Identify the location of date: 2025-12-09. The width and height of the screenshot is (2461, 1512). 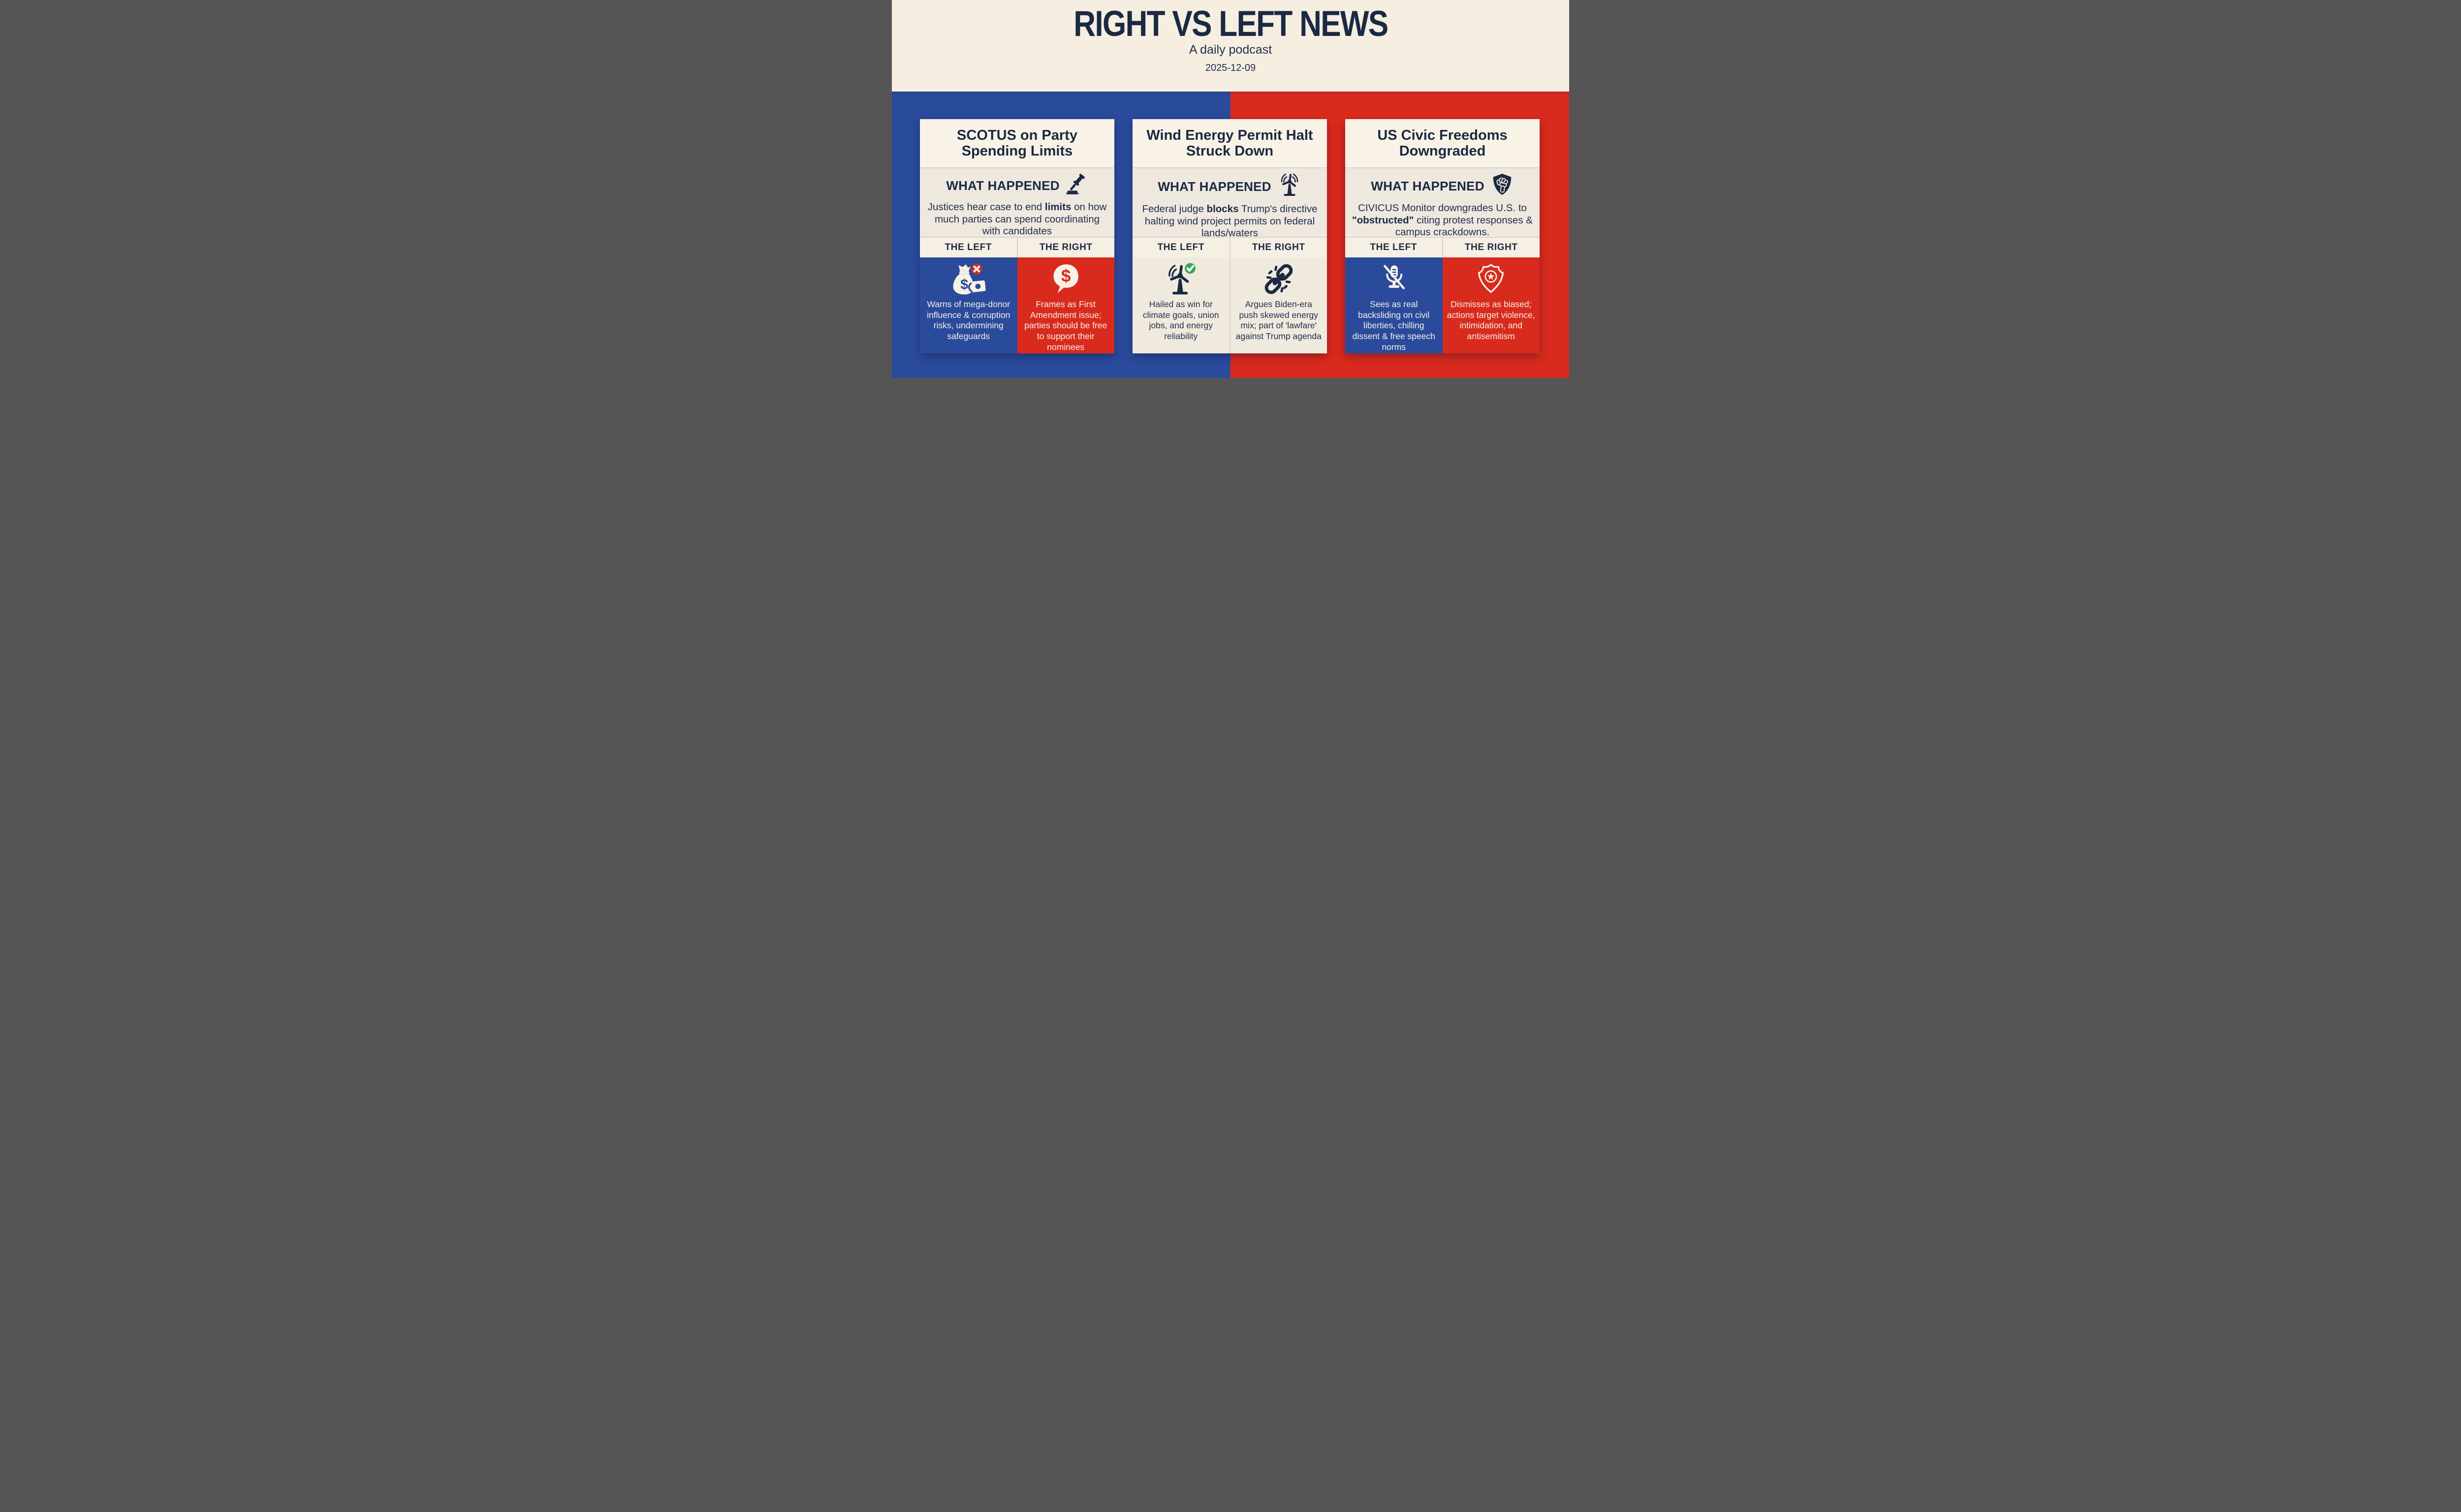
(1230, 68).